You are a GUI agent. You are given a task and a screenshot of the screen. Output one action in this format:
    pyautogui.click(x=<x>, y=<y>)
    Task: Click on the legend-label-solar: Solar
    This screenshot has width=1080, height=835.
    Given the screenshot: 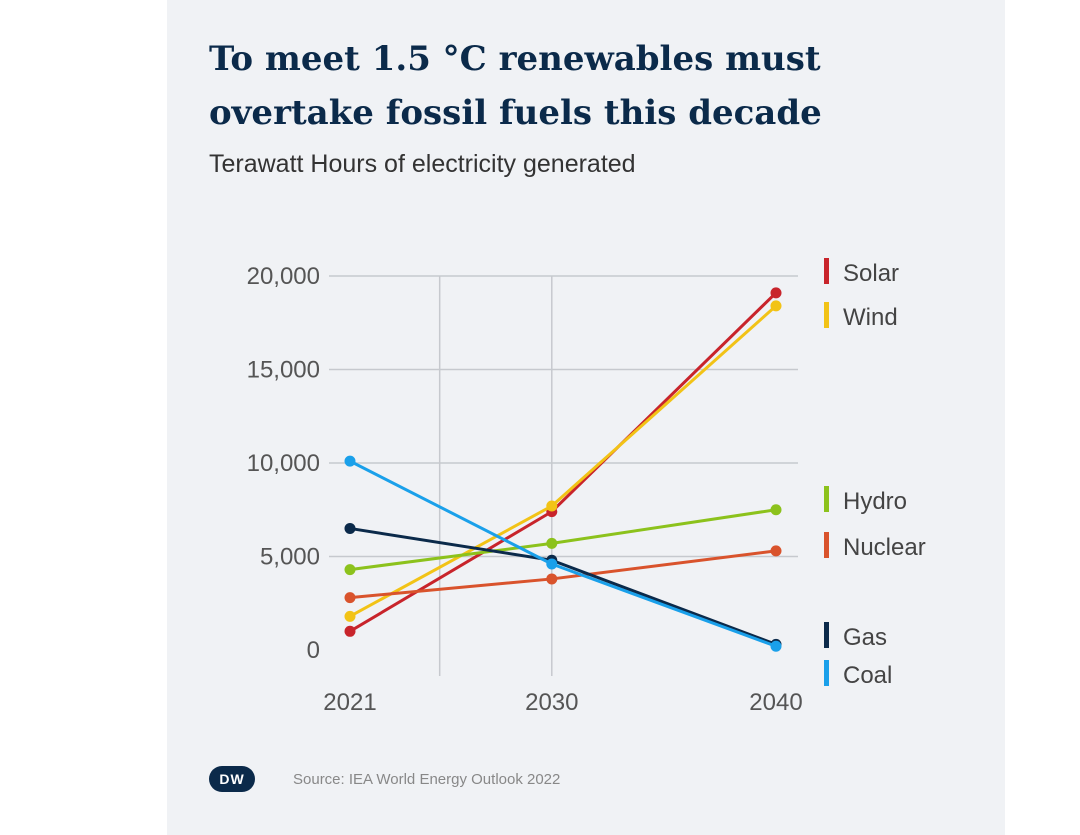 What is the action you would take?
    pyautogui.click(x=871, y=273)
    